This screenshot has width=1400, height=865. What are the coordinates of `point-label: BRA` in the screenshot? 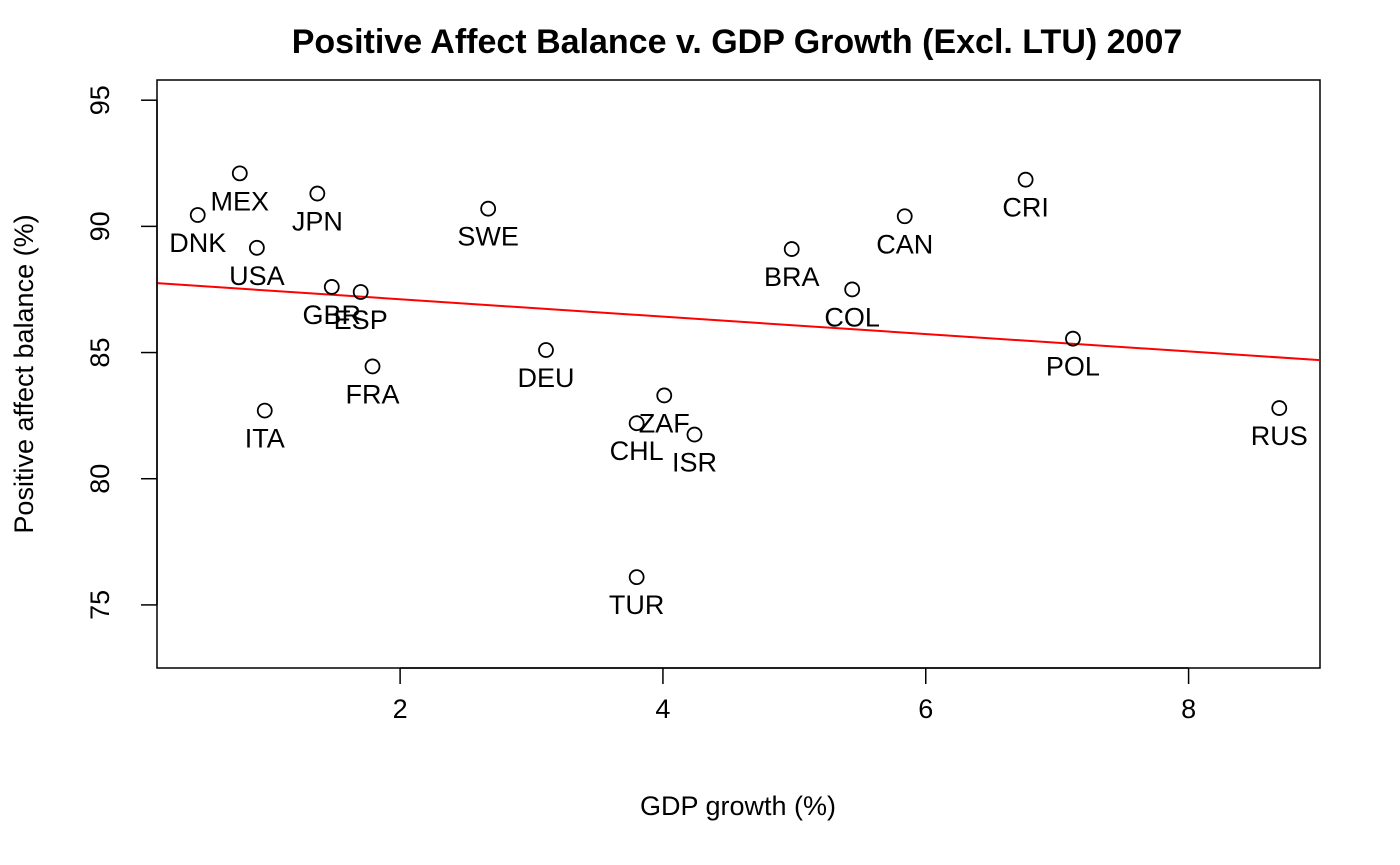 It's located at (792, 277).